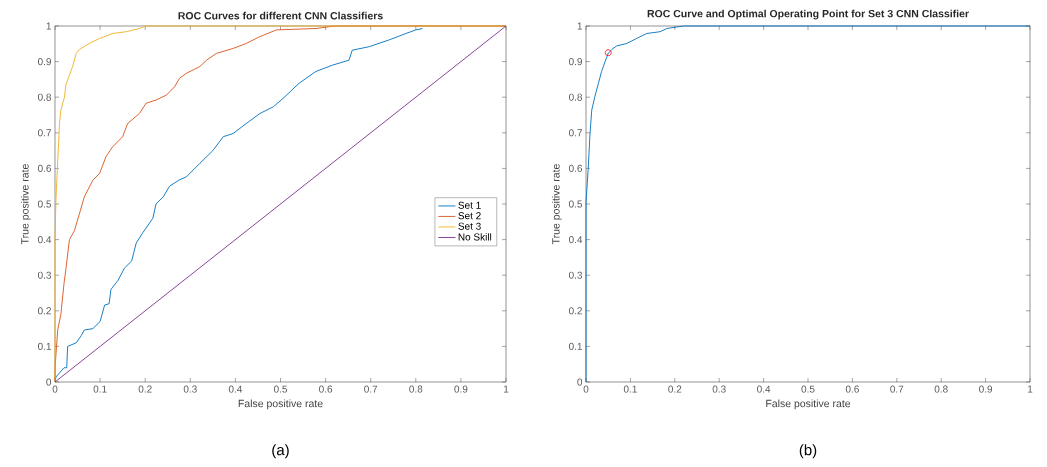 The width and height of the screenshot is (1047, 467). Describe the element at coordinates (469, 205) in the screenshot. I see `legend-label: Set 1` at that location.